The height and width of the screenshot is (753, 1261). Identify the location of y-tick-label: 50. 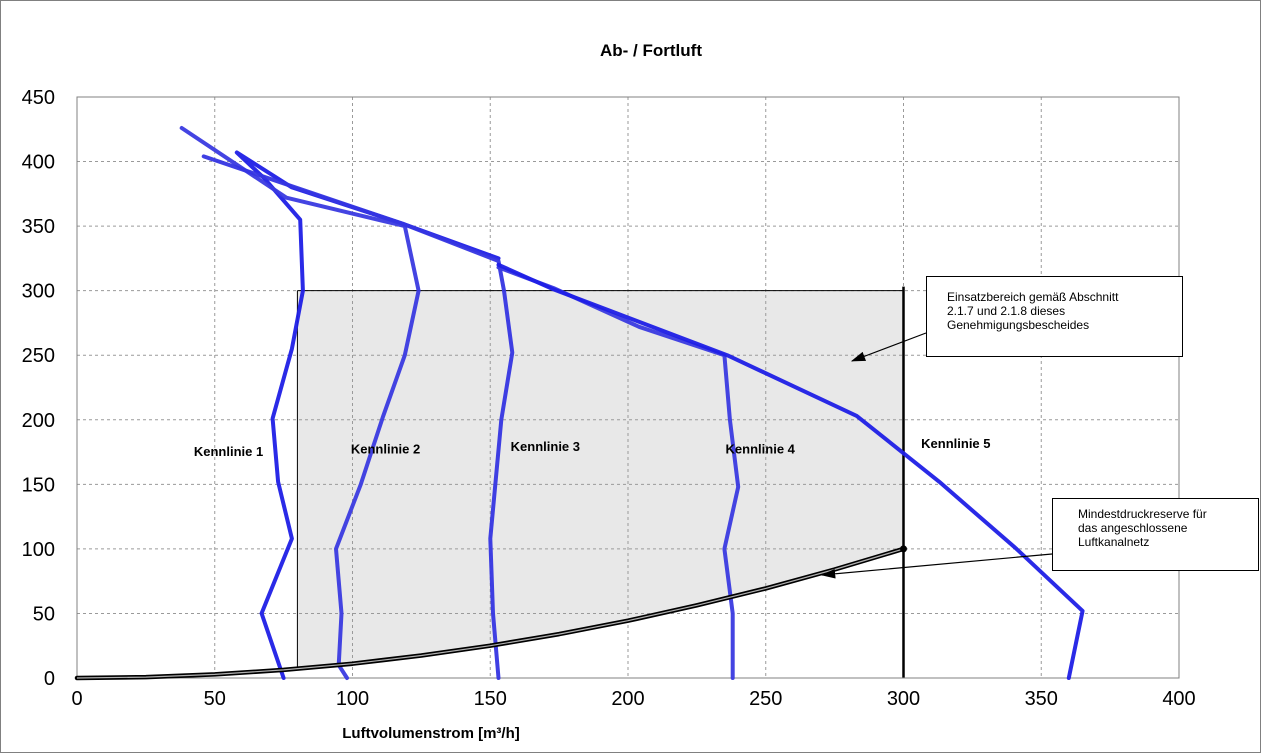
(44, 614).